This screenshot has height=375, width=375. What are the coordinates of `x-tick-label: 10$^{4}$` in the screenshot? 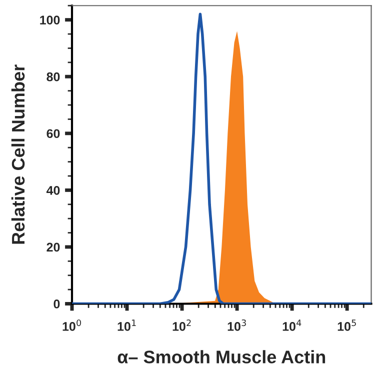 It's located at (292, 325).